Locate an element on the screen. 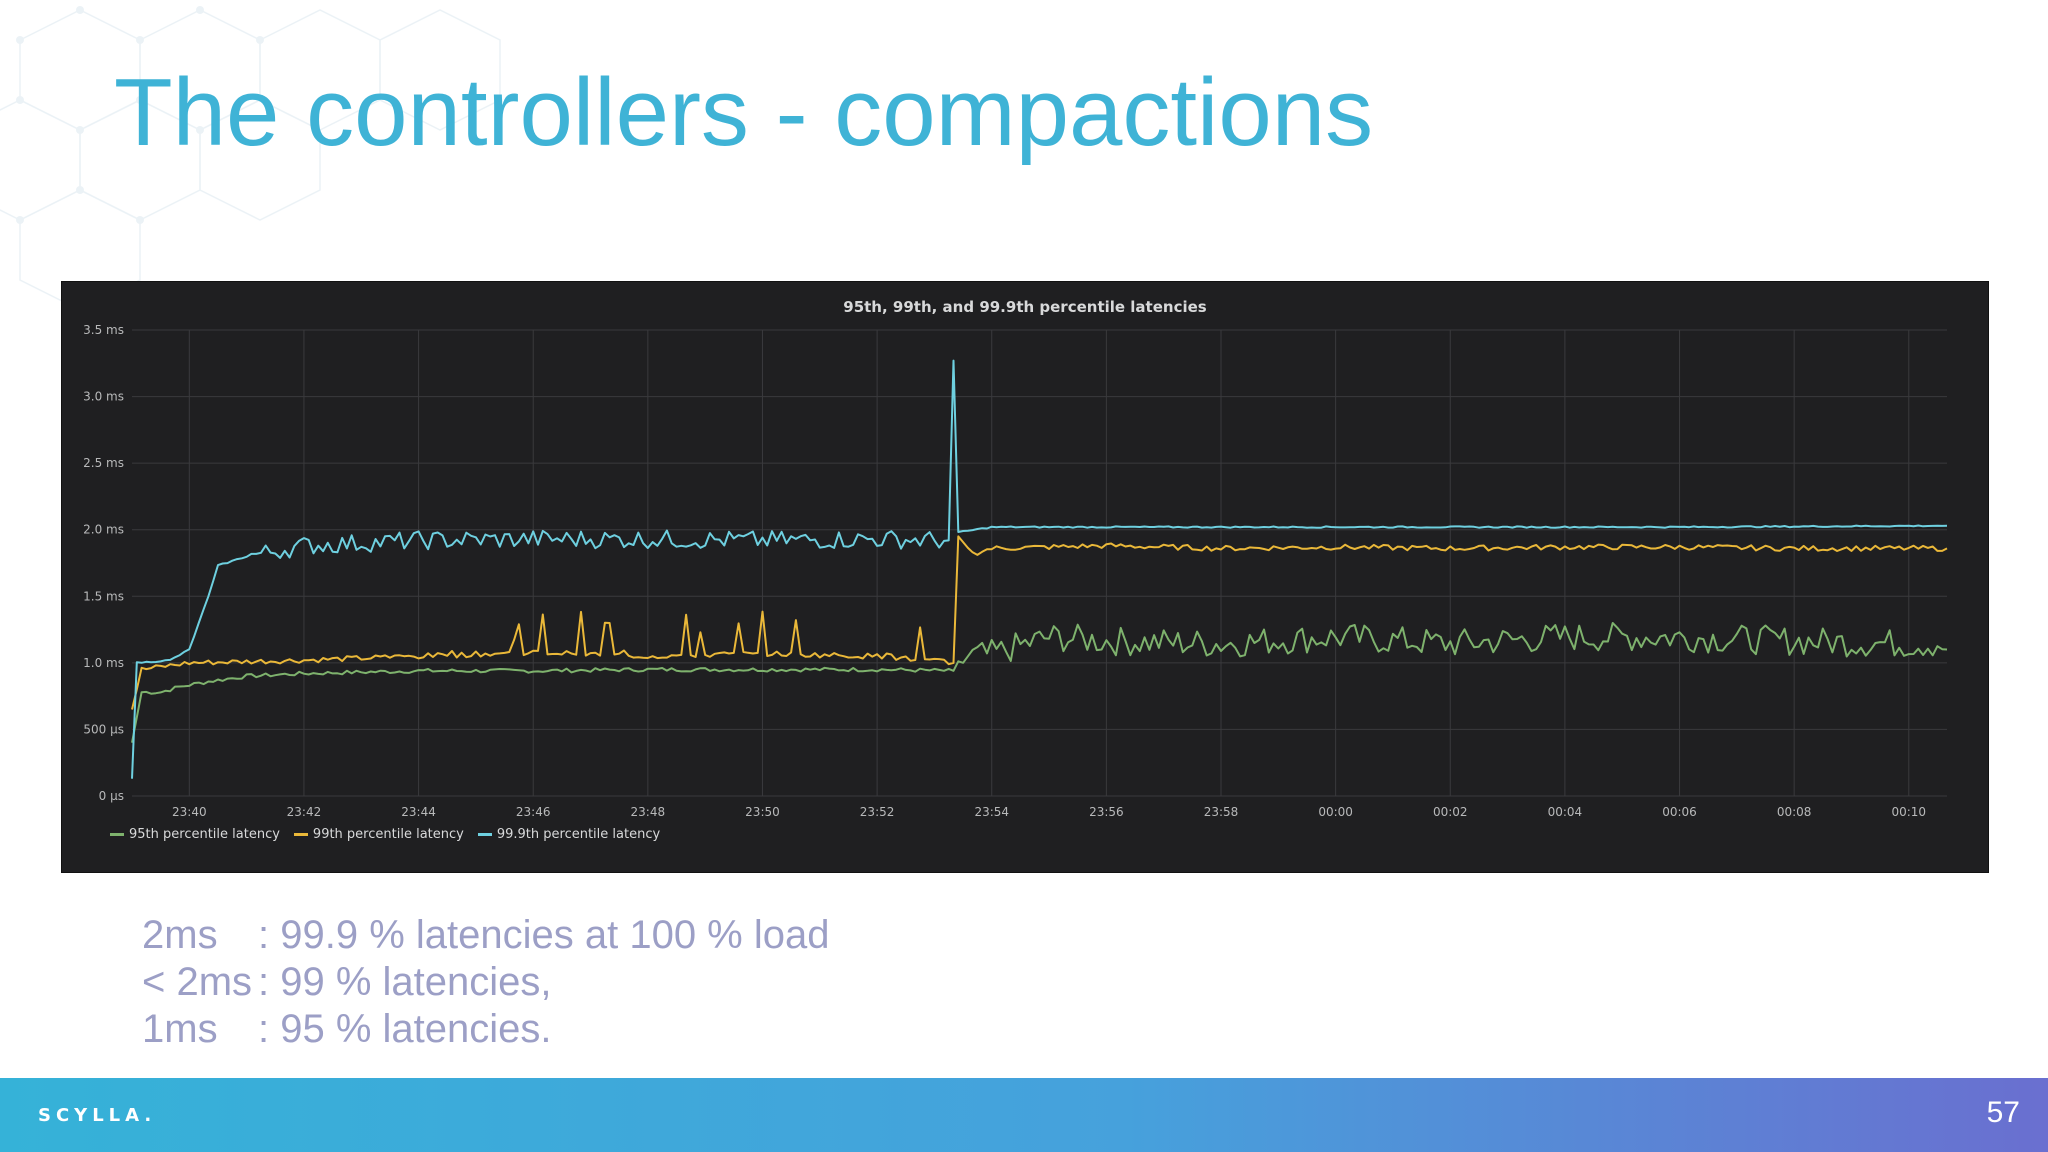 The image size is (2048, 1152). x-tick-label: 00:04 is located at coordinates (1565, 812).